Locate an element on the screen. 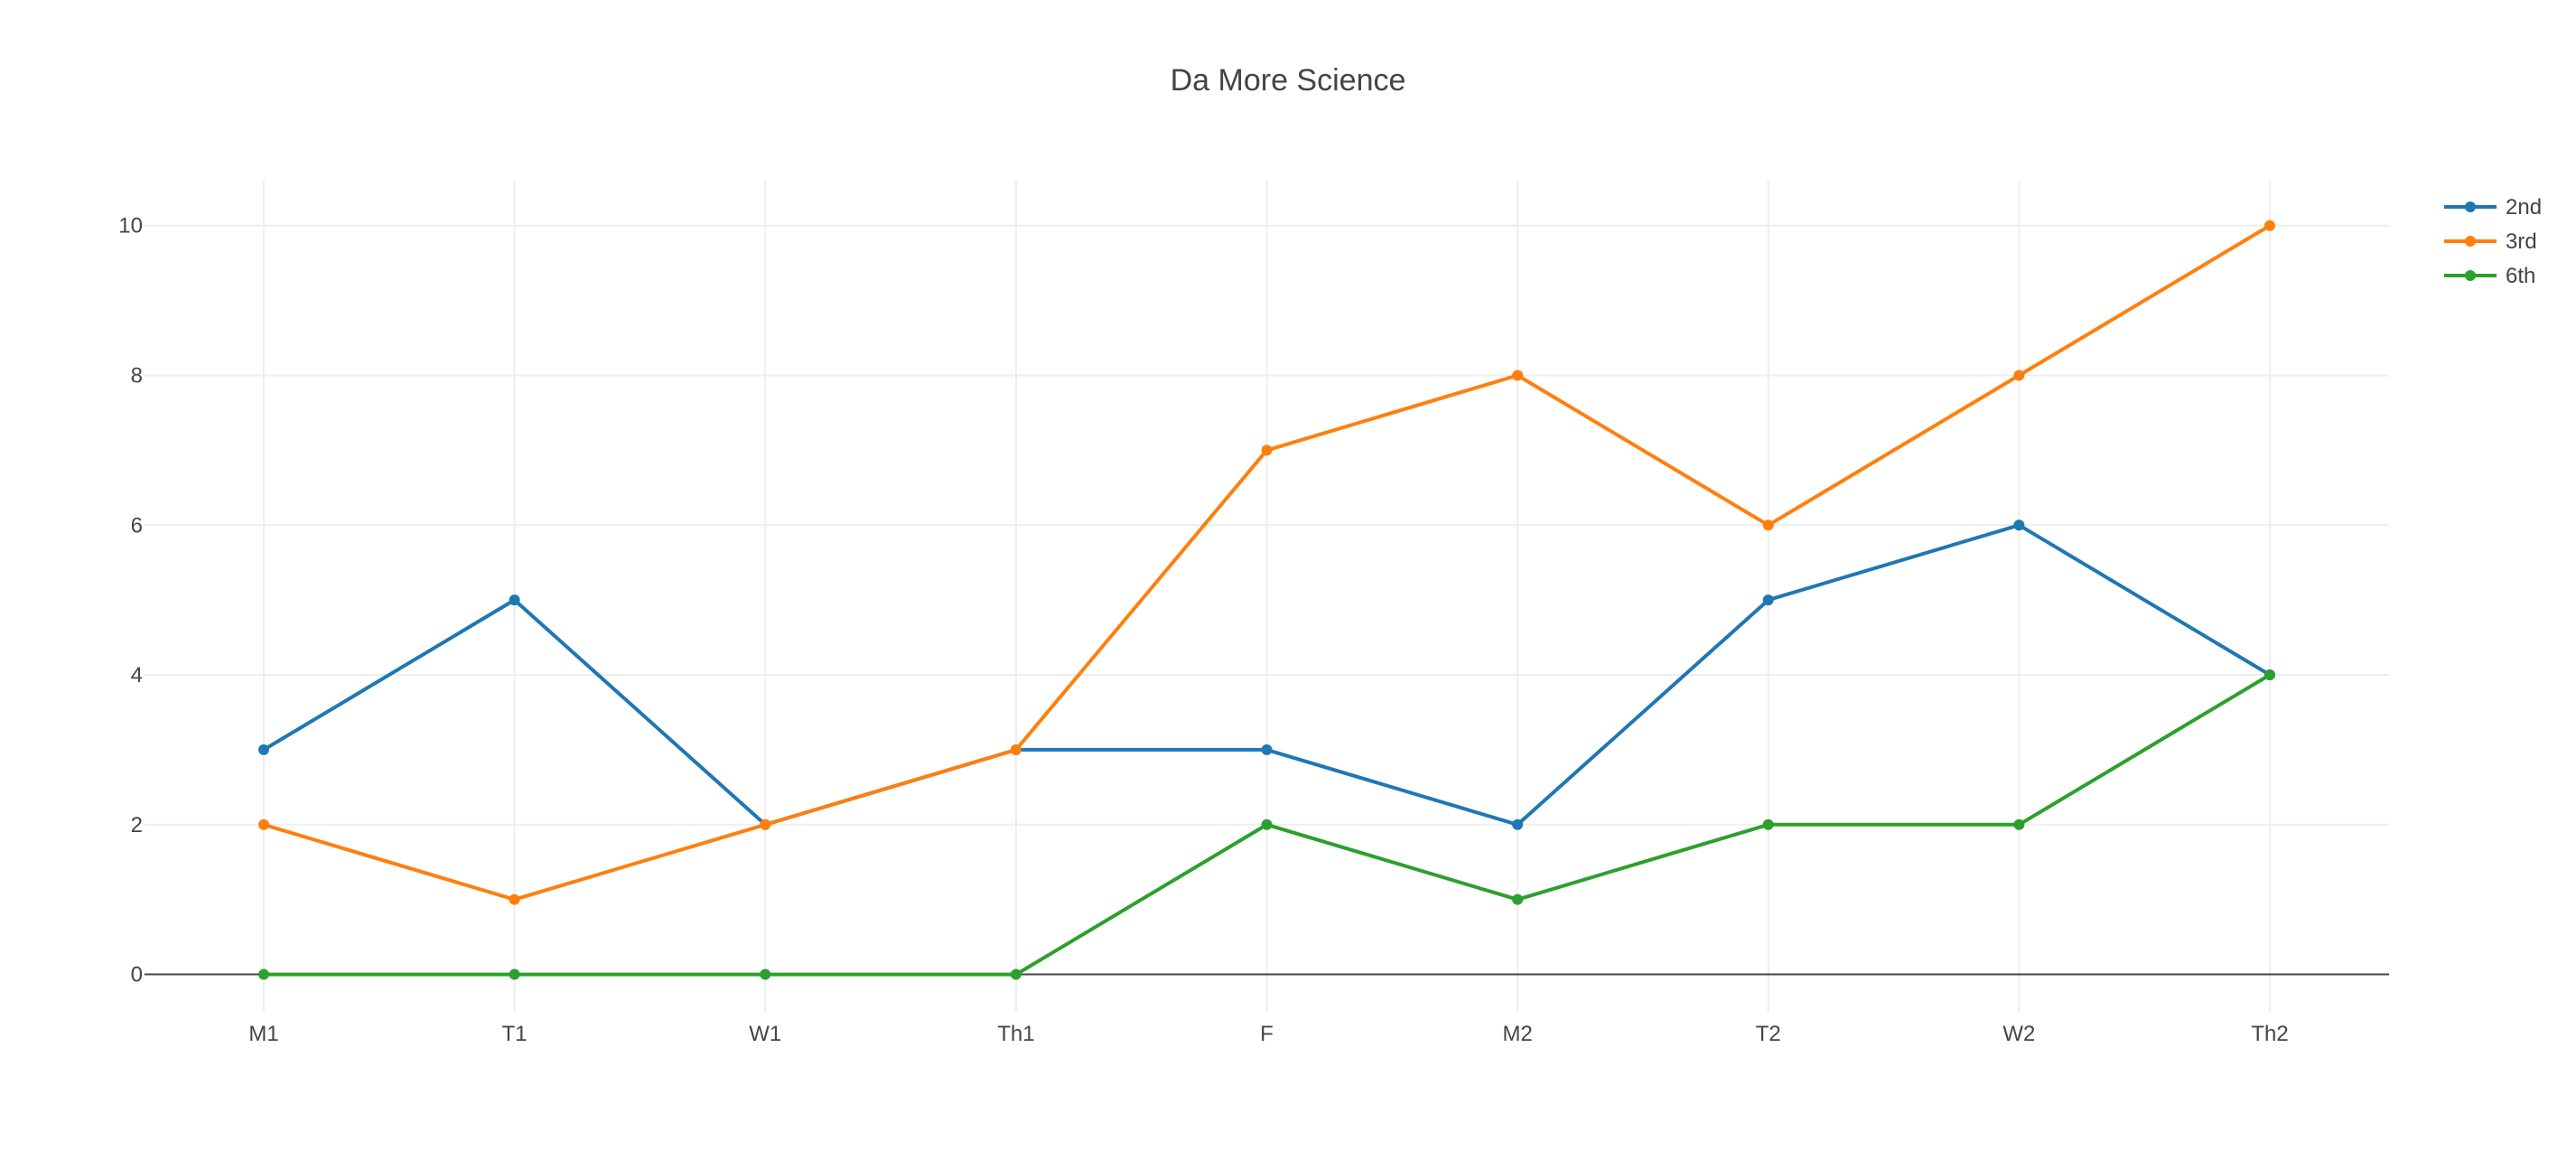 This screenshot has width=2576, height=1160. y-tick-label: 6 is located at coordinates (137, 526).